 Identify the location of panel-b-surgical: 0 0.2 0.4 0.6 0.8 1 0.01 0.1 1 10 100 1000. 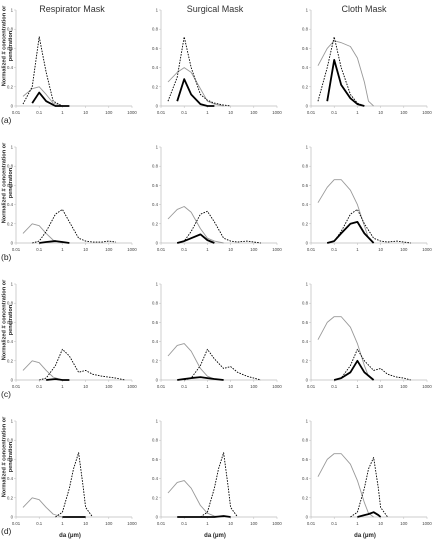
(217, 199).